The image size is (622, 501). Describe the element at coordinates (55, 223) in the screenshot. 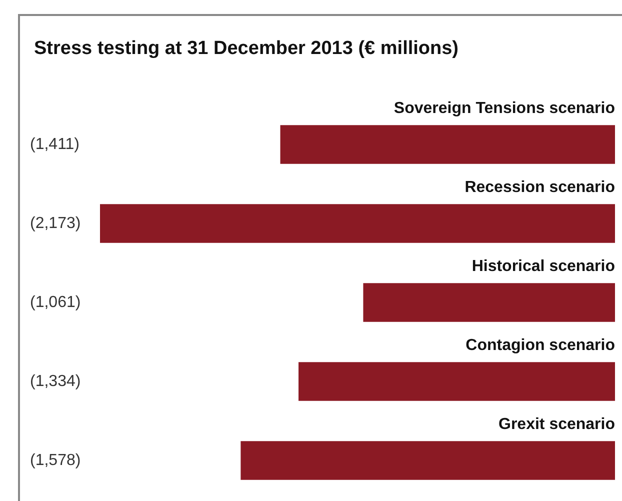

I see `data-label: (2,173)` at that location.